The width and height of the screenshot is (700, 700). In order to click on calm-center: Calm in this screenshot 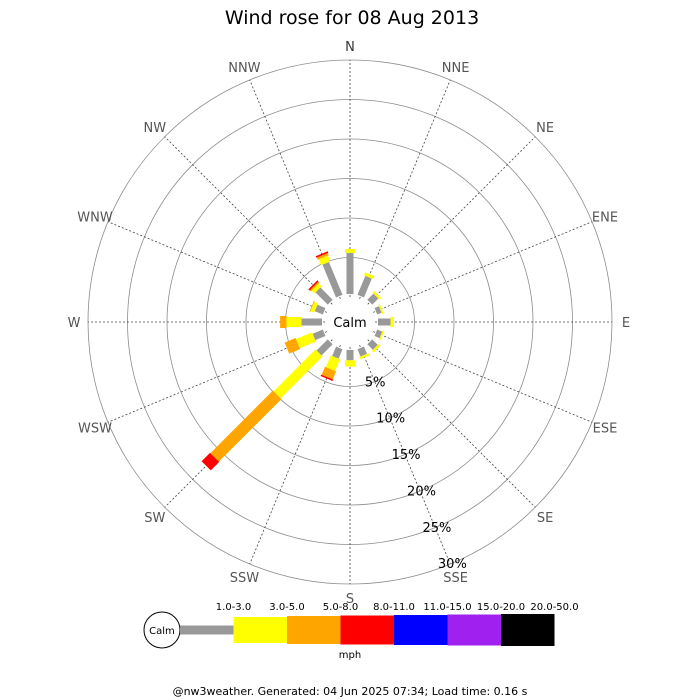, I will do `click(350, 322)`.